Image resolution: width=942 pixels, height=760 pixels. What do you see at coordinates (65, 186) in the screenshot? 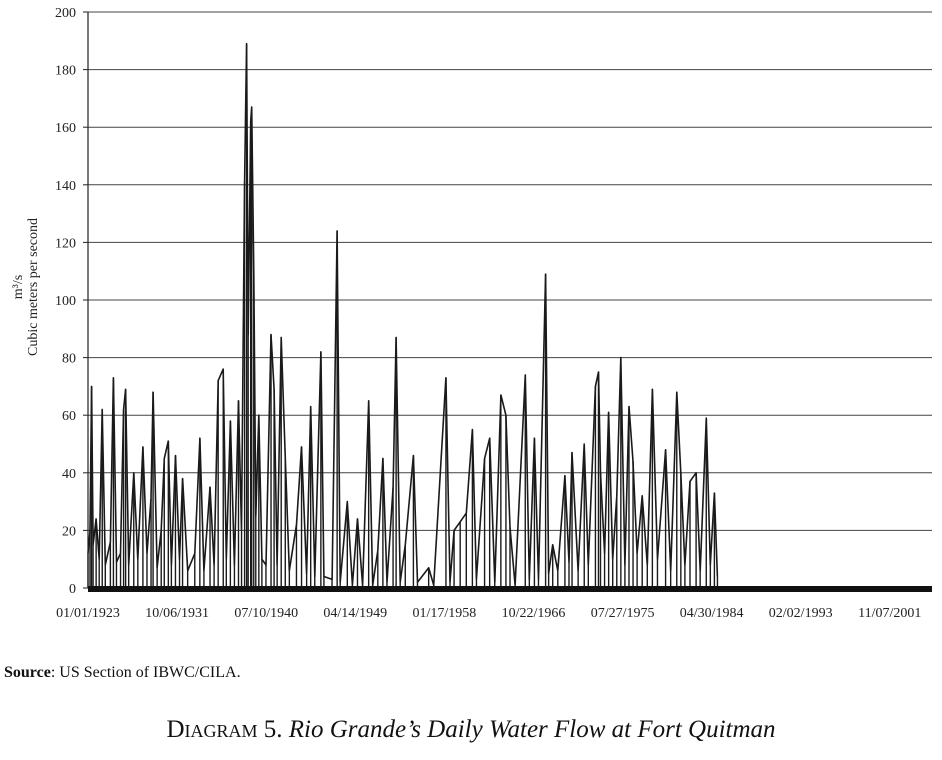
I see `y-tick-label: 140` at bounding box center [65, 186].